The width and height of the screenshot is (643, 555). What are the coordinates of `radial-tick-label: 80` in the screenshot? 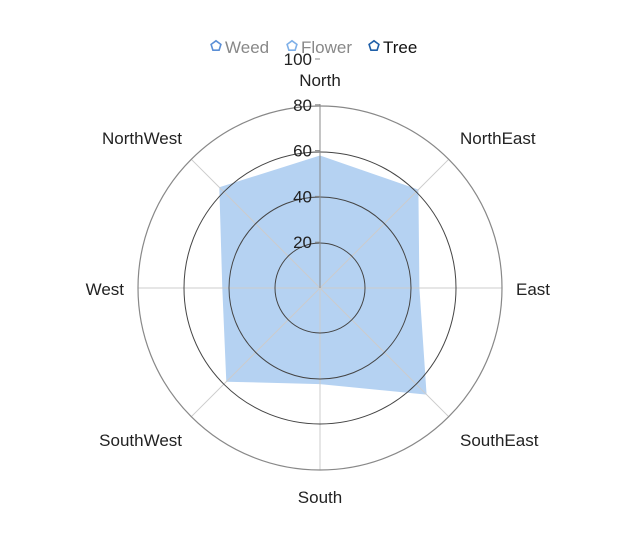 It's located at (302, 105).